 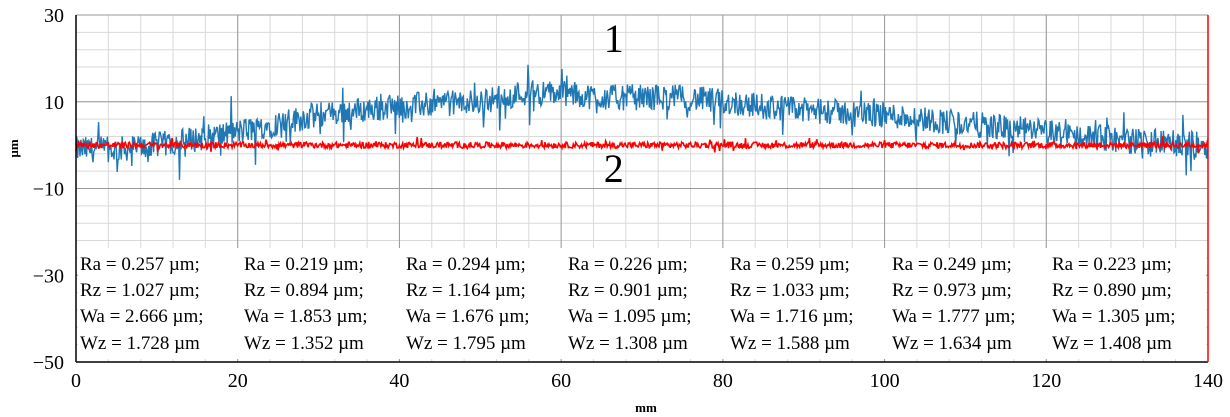 I want to click on metric-cell: Rz = 1.033 µm;, so click(x=790, y=290).